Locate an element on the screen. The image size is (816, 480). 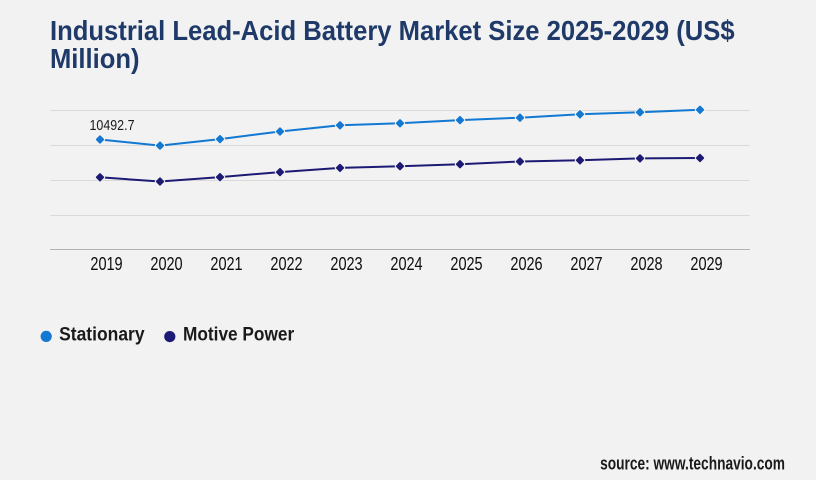
svg-text: 2029 is located at coordinates (706, 264).